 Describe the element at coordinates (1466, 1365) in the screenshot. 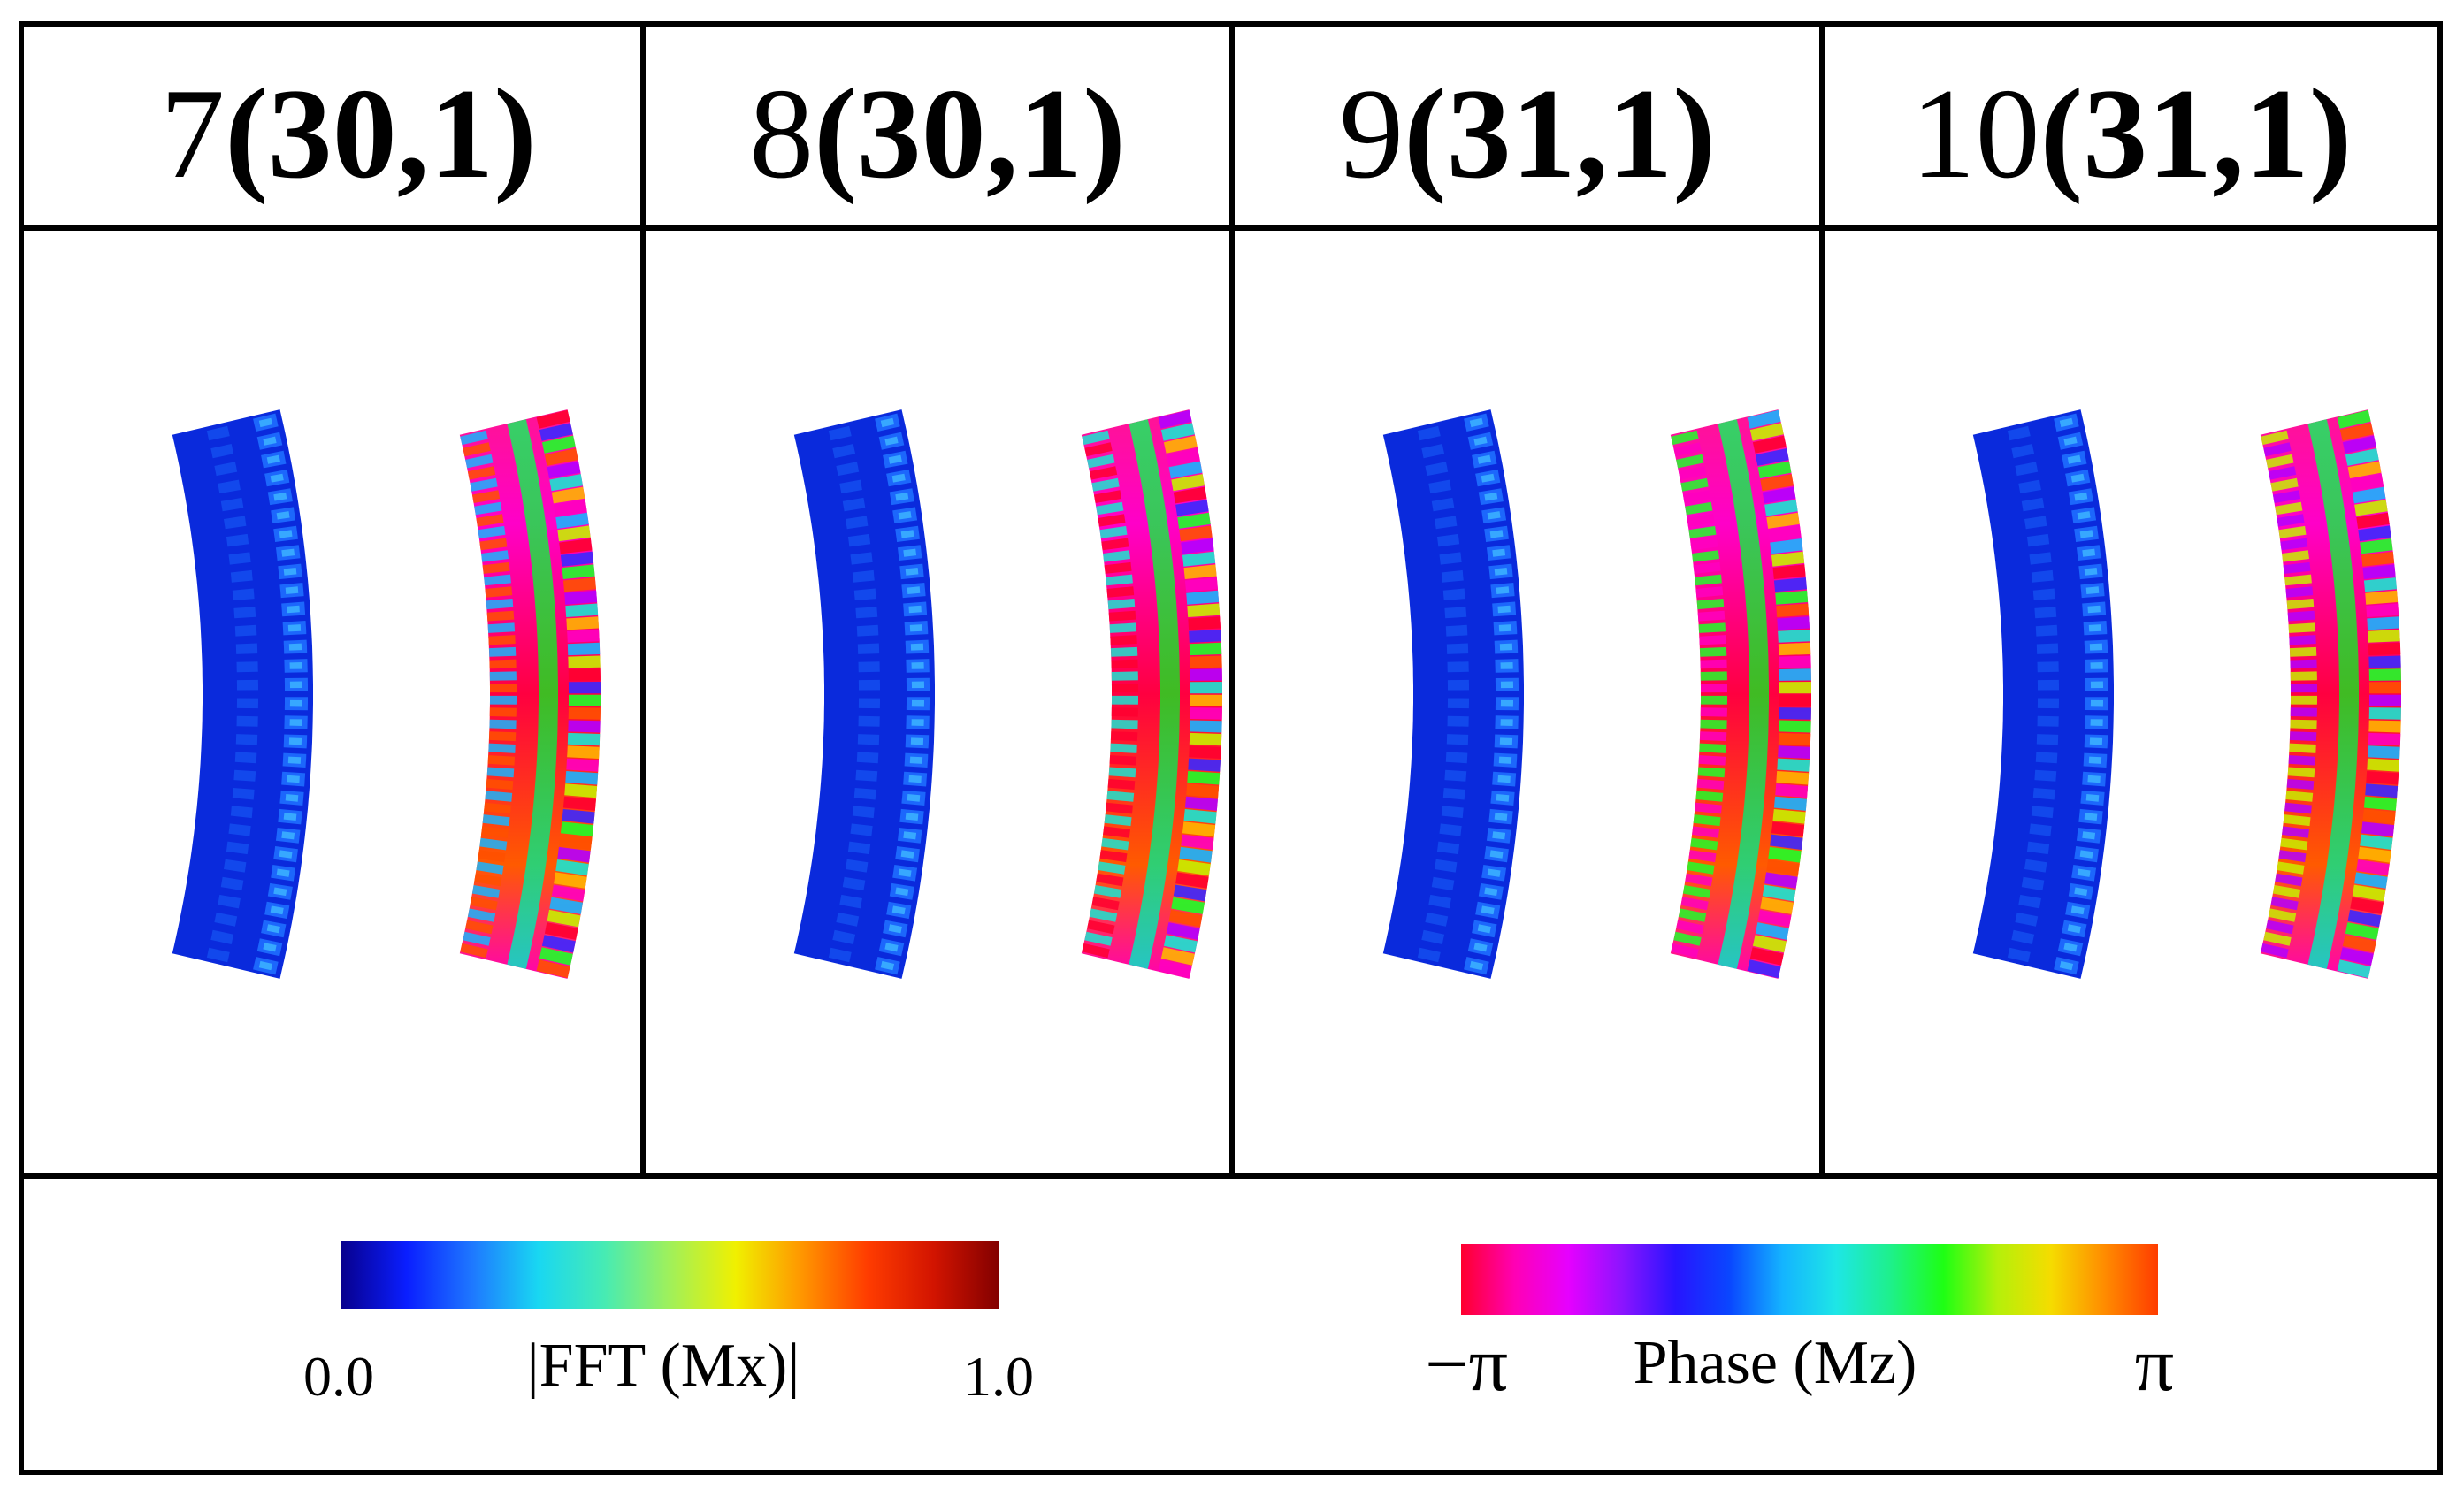

I see `phase-min-label: −π` at that location.